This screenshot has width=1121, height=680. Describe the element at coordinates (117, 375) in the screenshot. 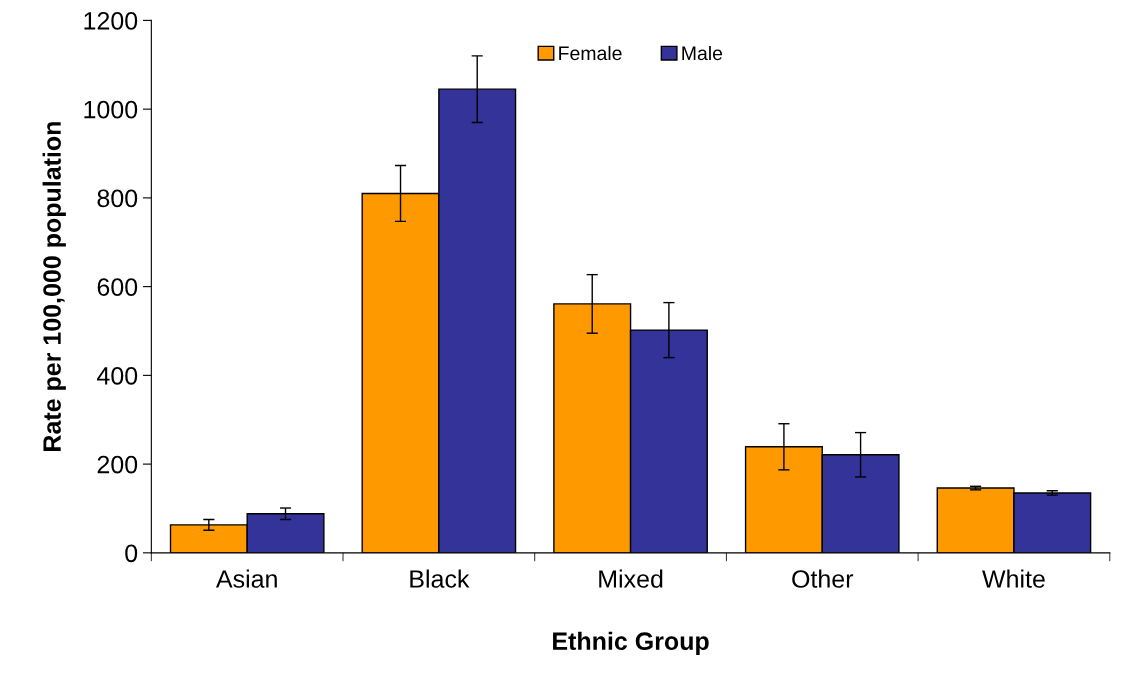

I see `y-tick-label: 400` at that location.